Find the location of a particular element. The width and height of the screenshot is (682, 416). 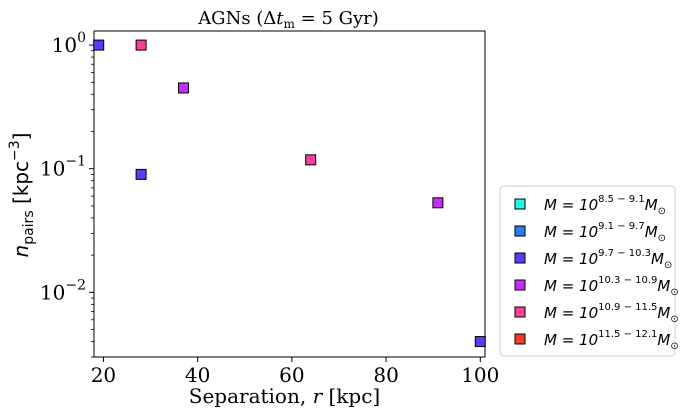

legend-label: M = 109.7 − 10.3M⊙ is located at coordinates (608, 259).